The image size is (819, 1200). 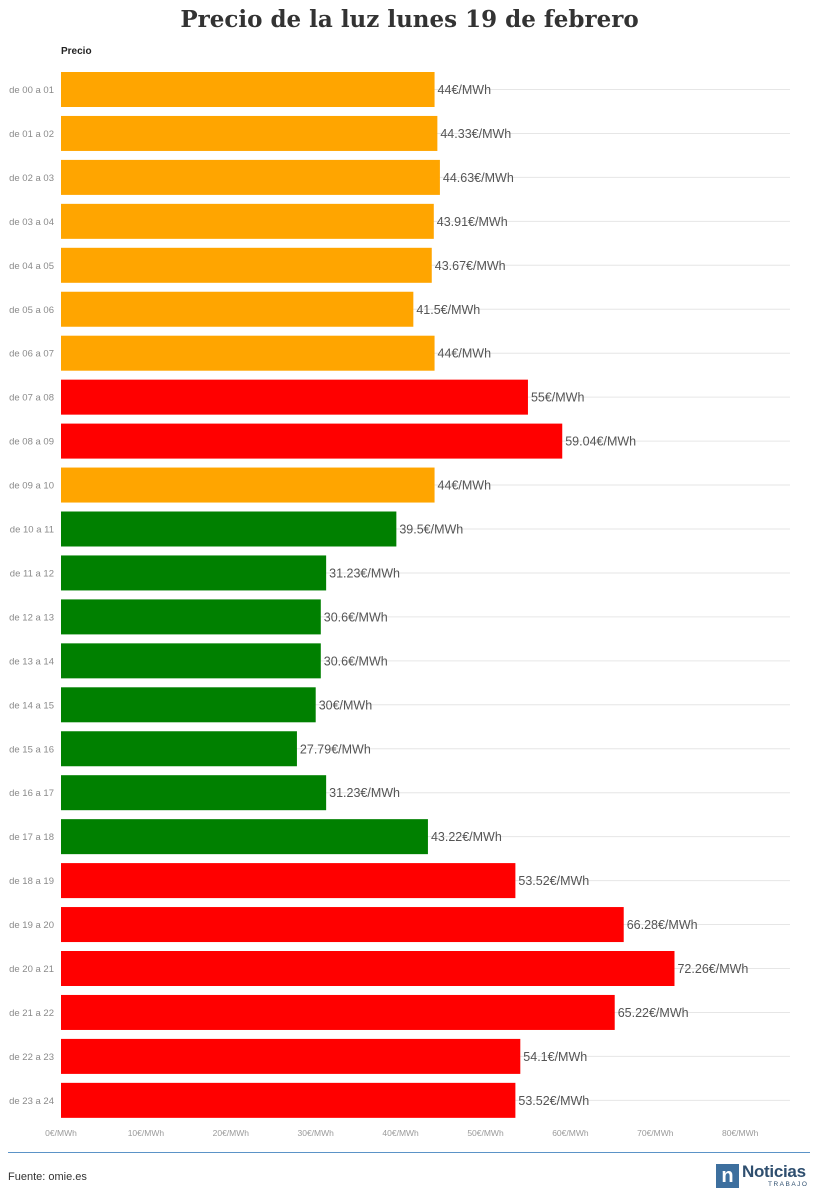 I want to click on x-tick-label: 10€/MWh, so click(x=146, y=1133).